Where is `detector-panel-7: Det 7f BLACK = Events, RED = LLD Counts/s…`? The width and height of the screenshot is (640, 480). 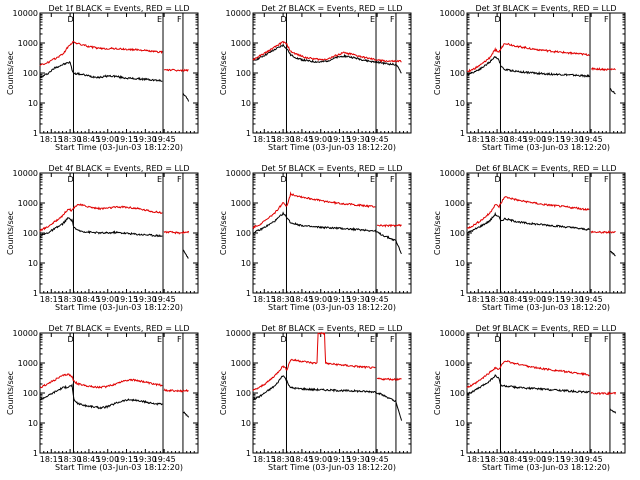 detector-panel-7: Det 7f BLACK = Events, RED = LLD Counts/s… is located at coordinates (102, 398).